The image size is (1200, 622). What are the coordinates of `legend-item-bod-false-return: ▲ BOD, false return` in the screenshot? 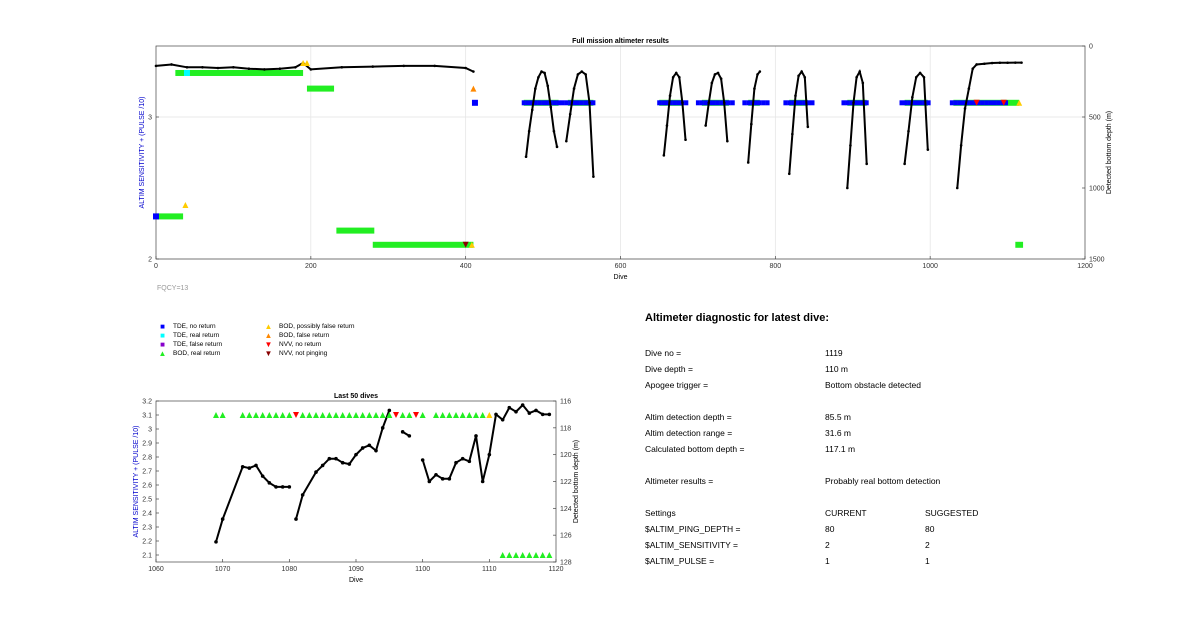 It's located at (297, 335).